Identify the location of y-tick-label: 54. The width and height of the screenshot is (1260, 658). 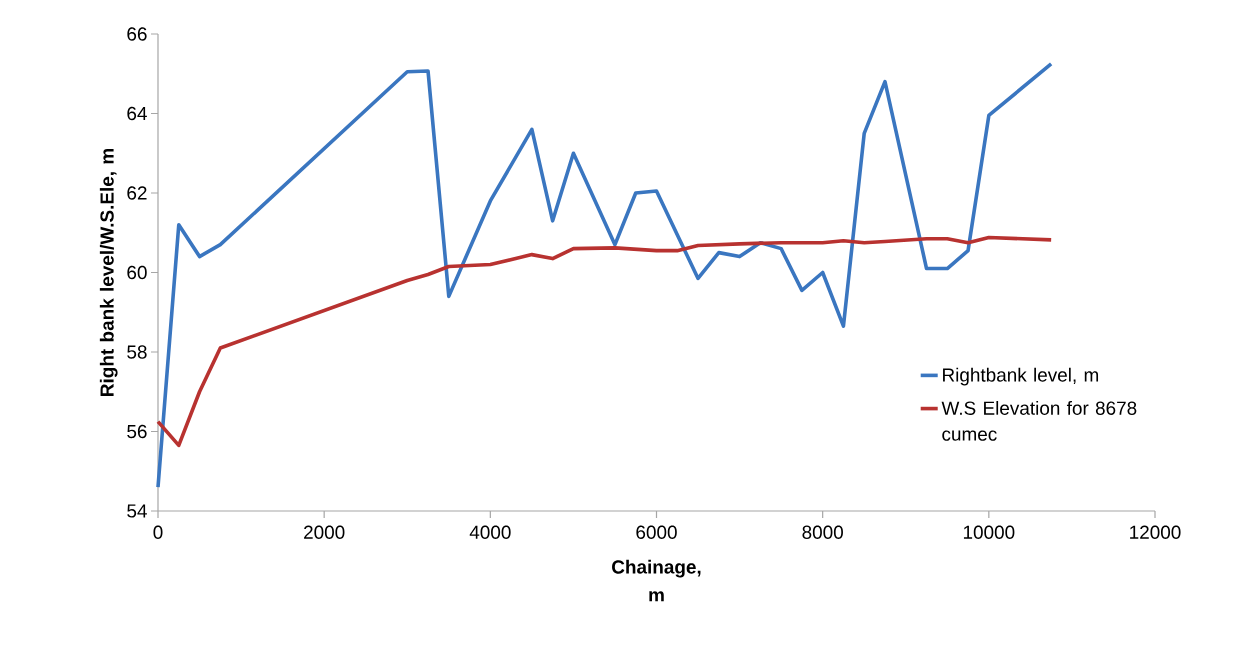
(137, 511).